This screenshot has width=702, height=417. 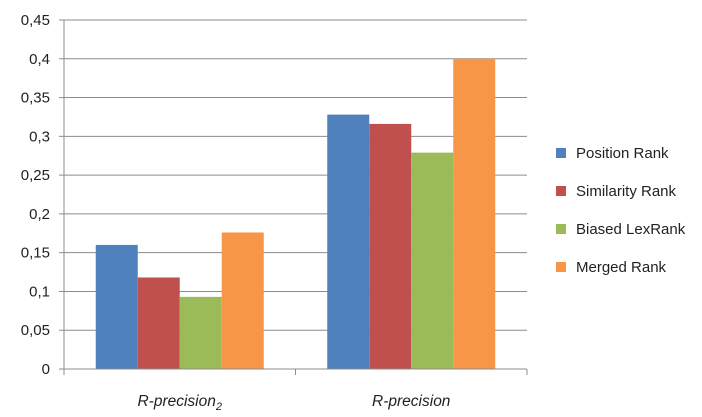 I want to click on y-tick-label: 0,45, so click(x=35, y=20).